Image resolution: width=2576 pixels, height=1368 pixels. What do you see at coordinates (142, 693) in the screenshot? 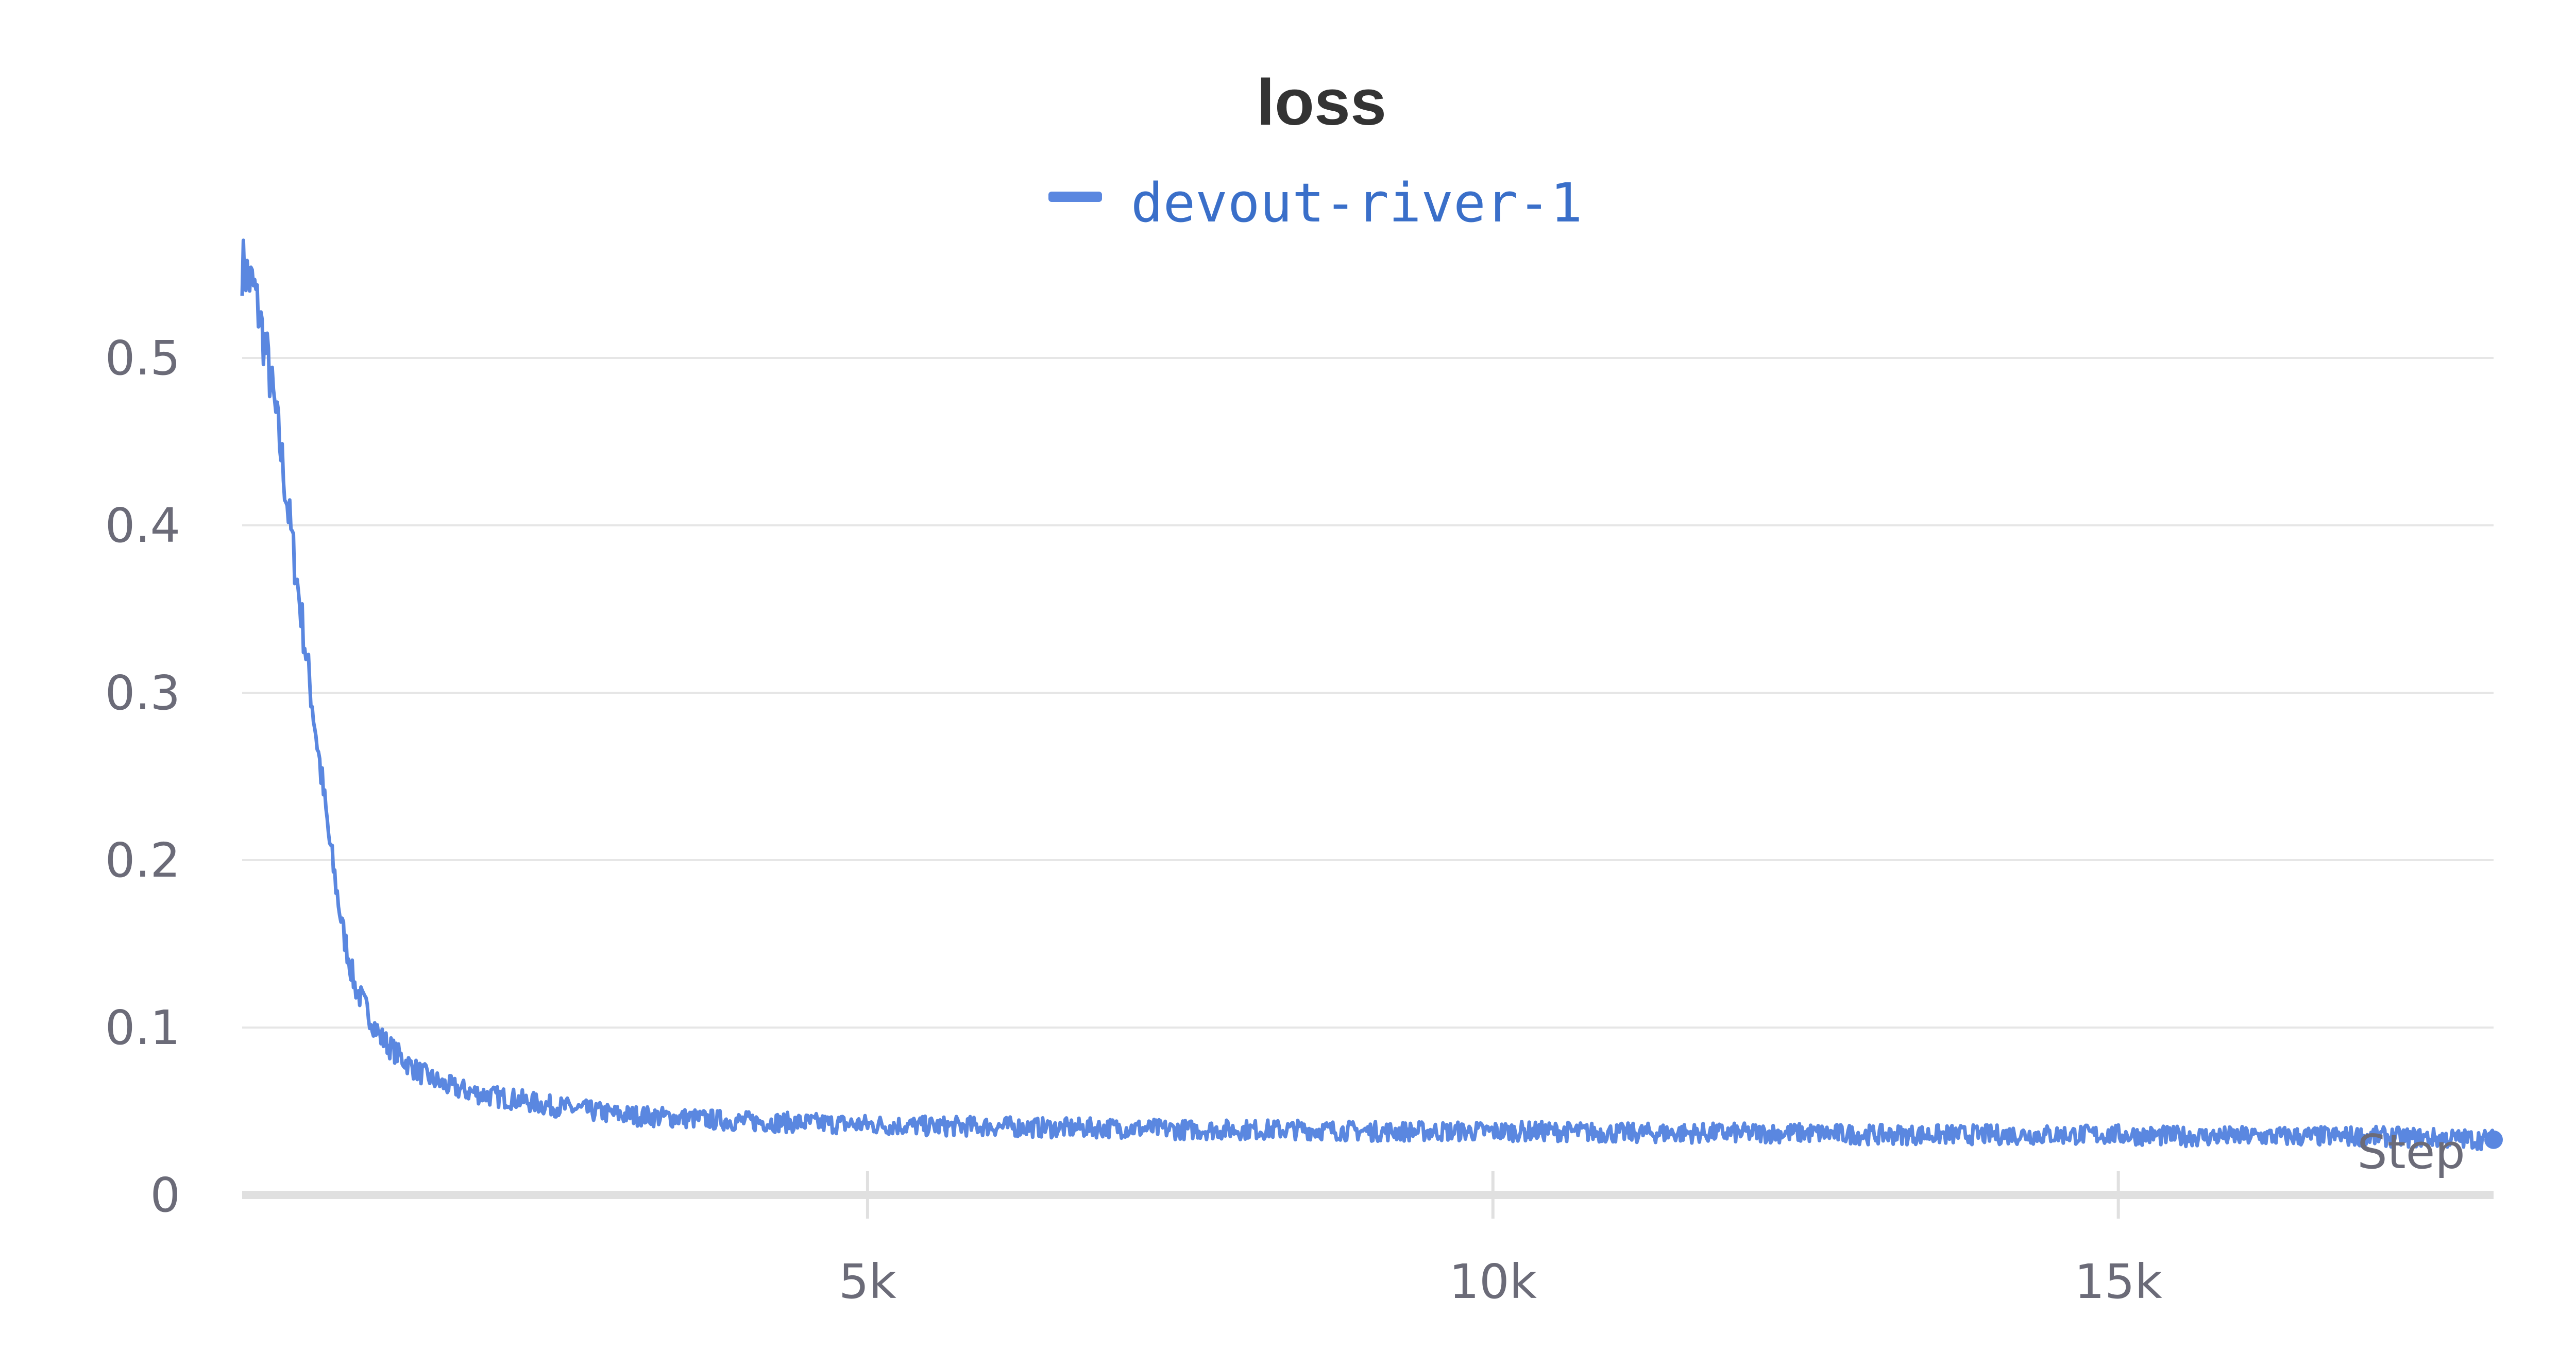
I see `y-tick-label: 0.3` at bounding box center [142, 693].